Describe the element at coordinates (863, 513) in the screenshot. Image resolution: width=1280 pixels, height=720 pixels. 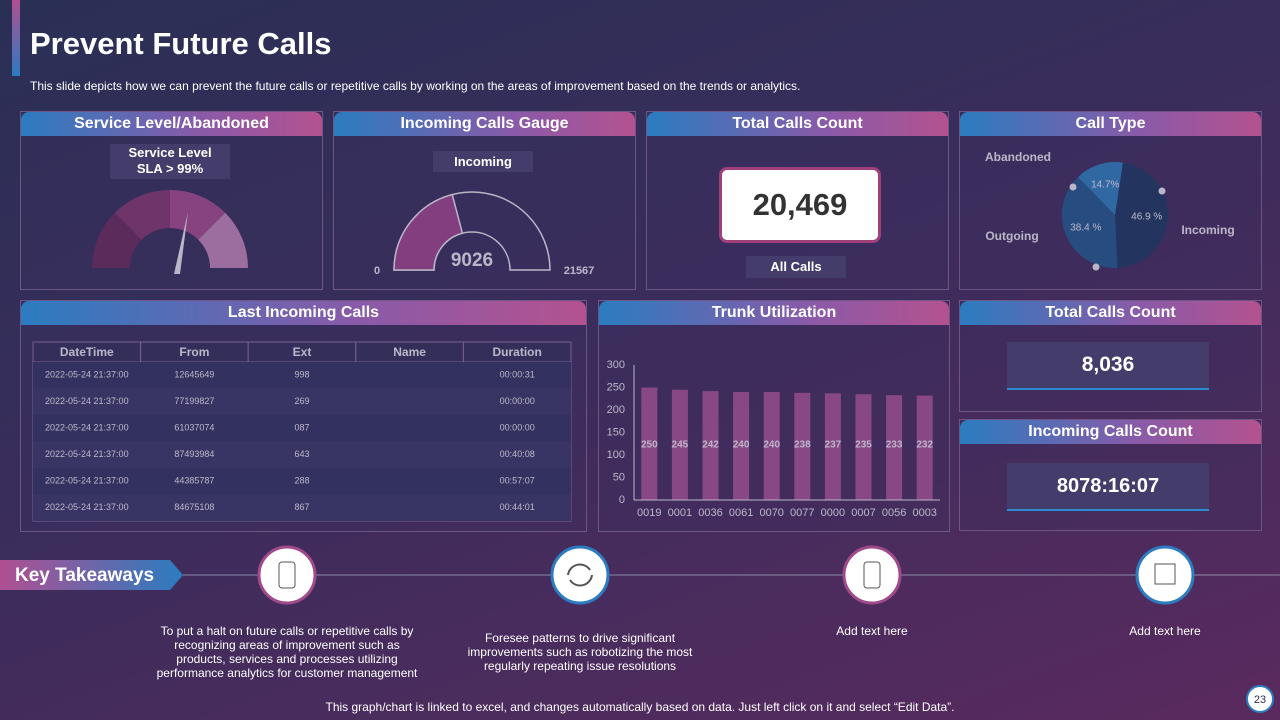
I see `x-tick-label: 0007` at that location.